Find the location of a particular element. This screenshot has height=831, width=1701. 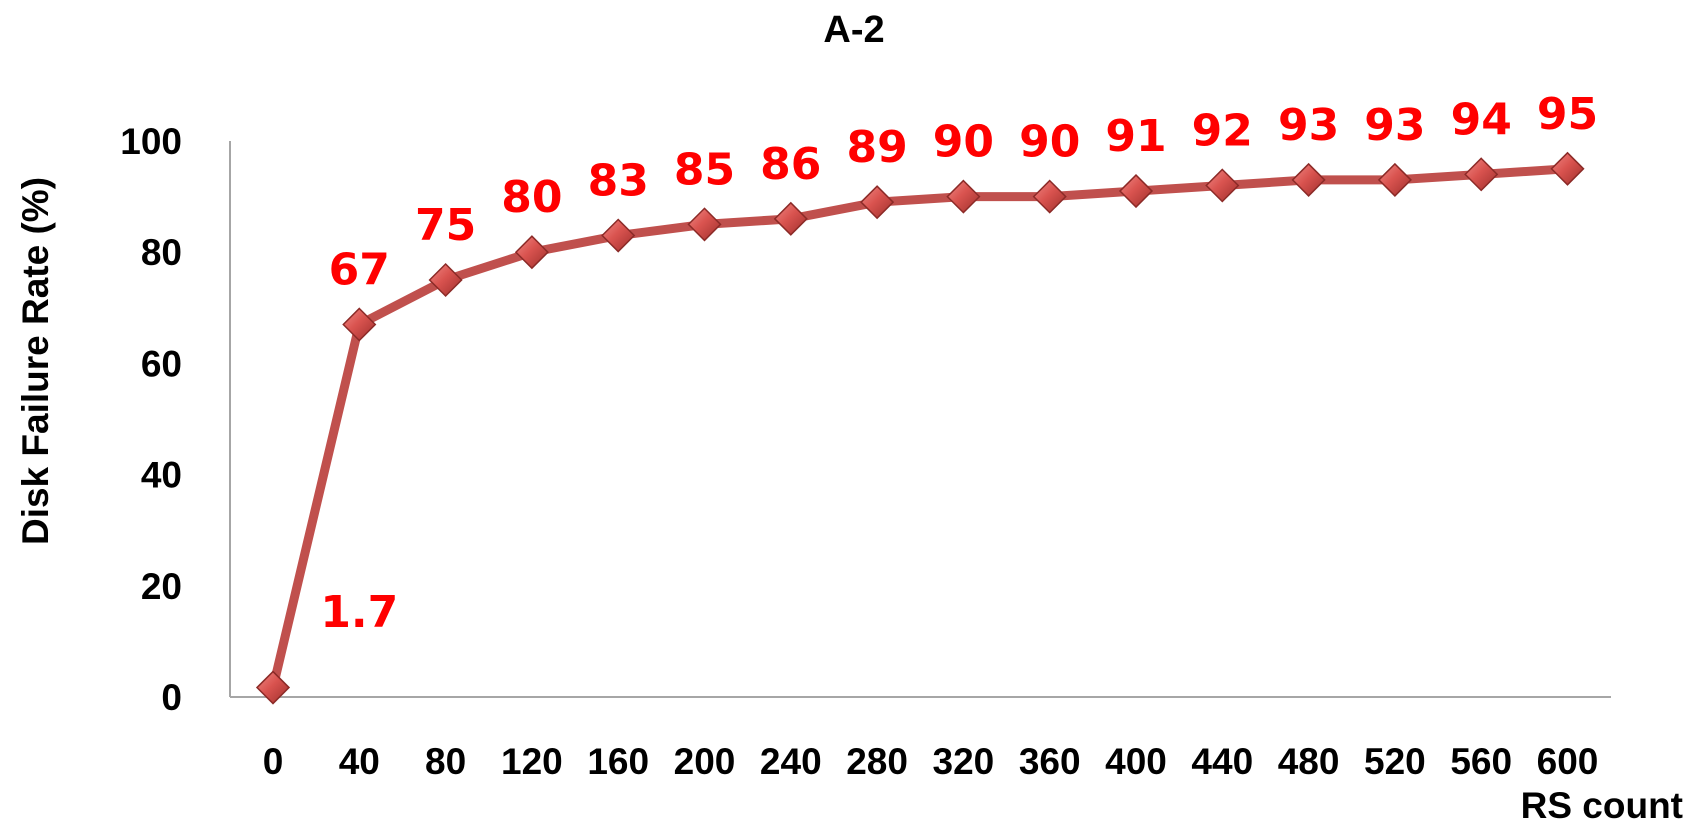

data-label: 95 is located at coordinates (1567, 114).